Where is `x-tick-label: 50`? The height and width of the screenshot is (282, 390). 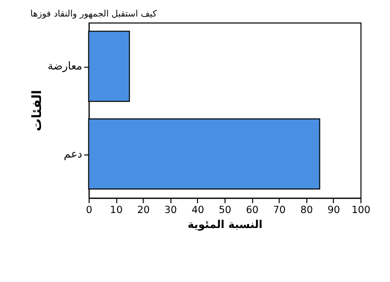
x-tick-label: 50 is located at coordinates (225, 210).